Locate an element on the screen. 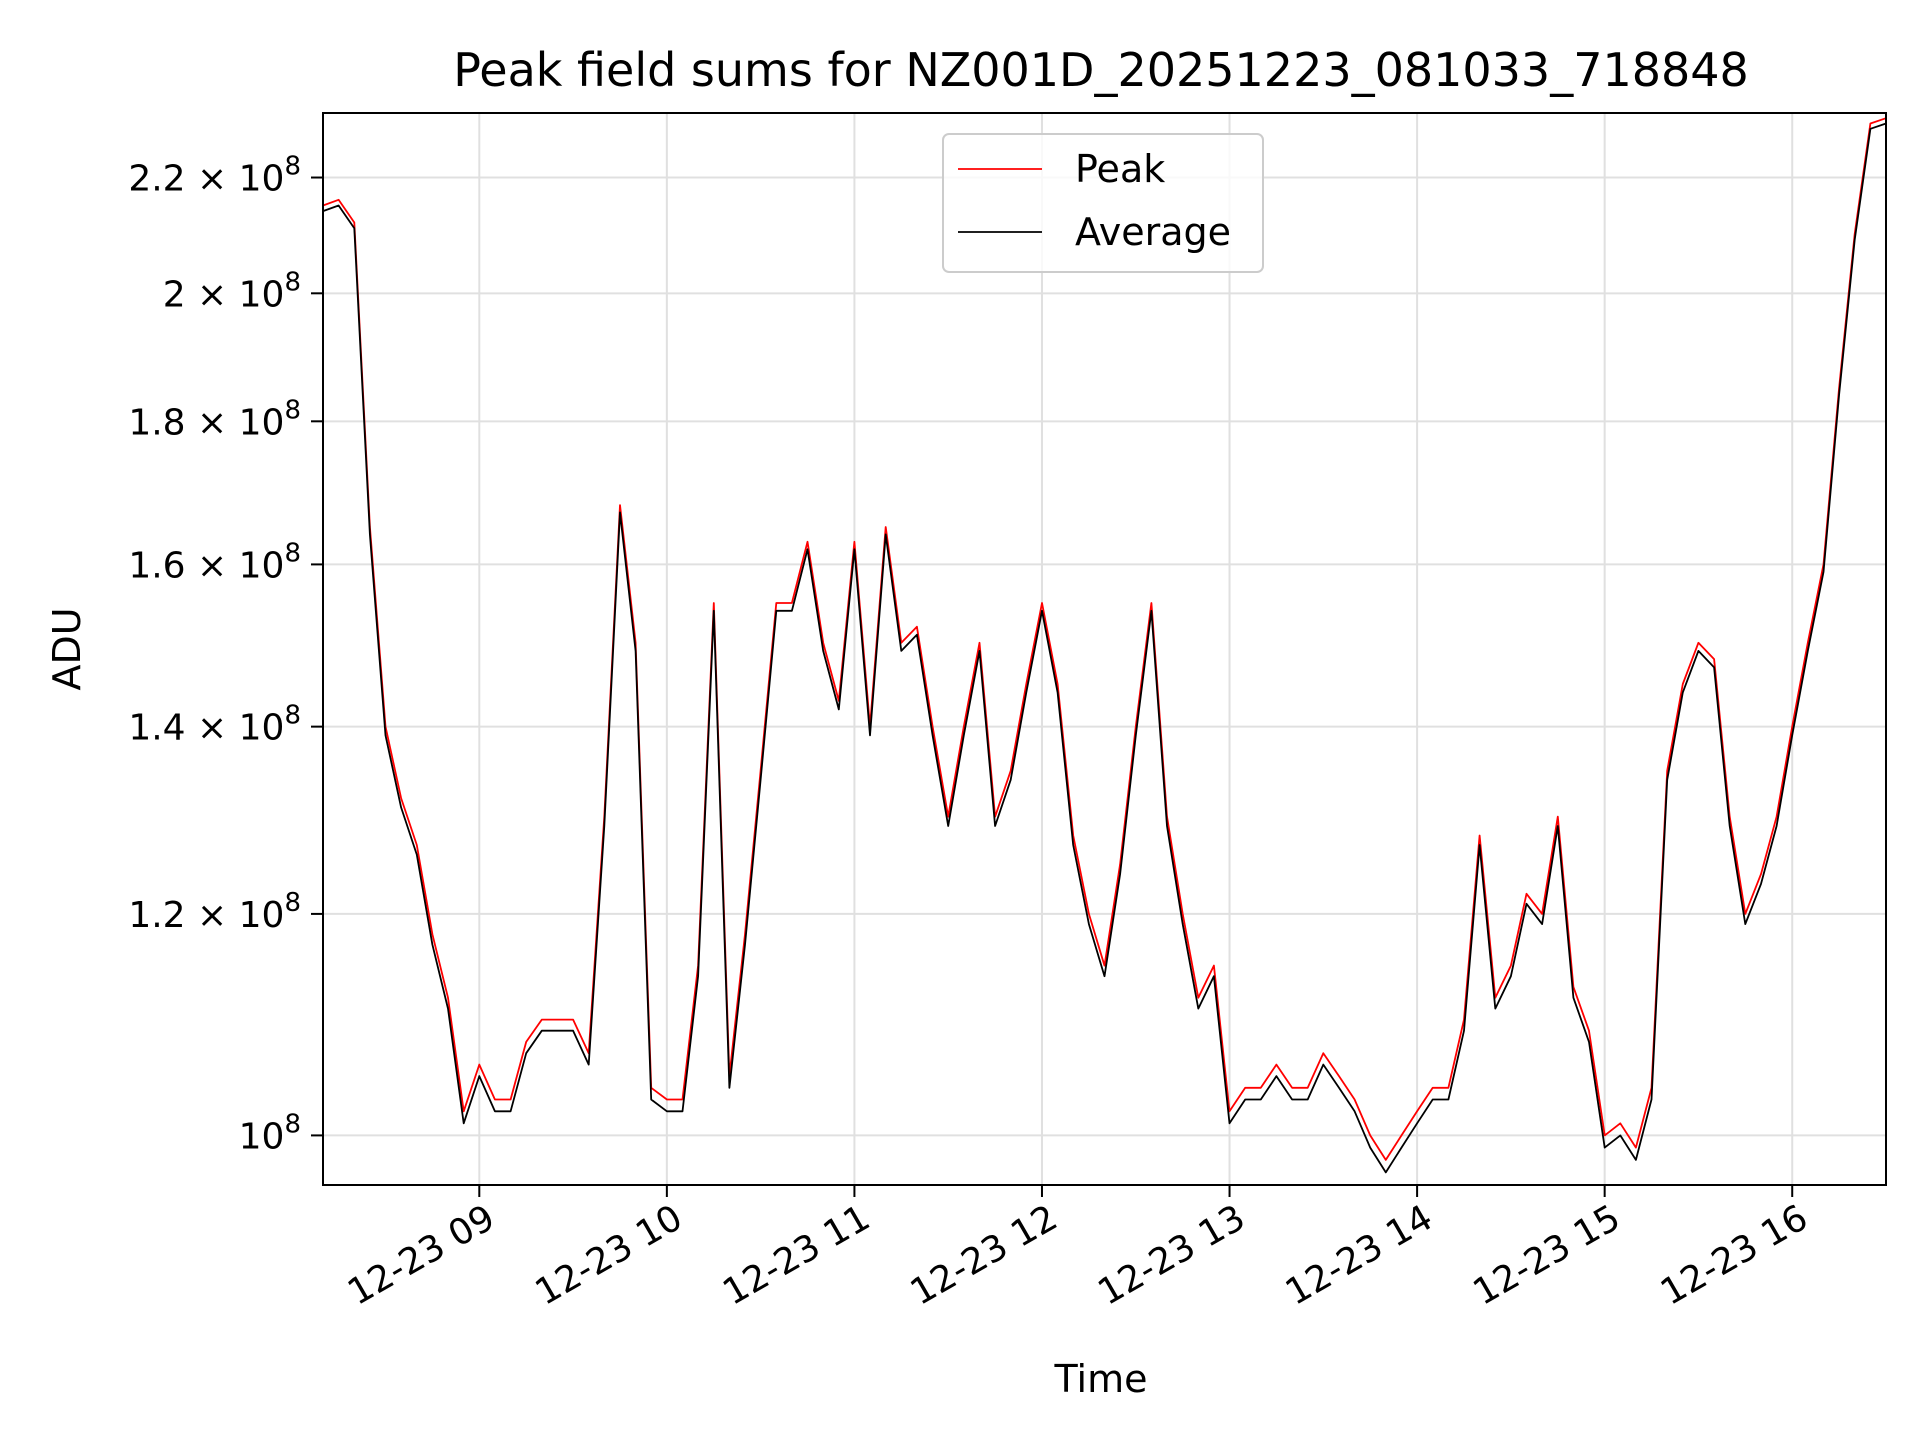  y-tick-label: 2 × 108 is located at coordinates (232, 291).